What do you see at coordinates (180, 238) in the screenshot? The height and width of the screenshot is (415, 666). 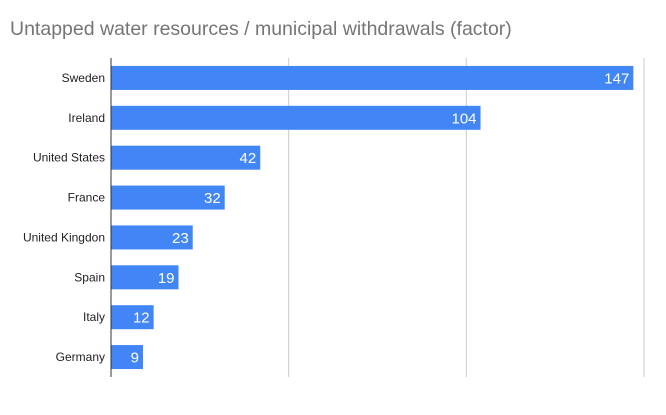 I see `data-label: 23` at bounding box center [180, 238].